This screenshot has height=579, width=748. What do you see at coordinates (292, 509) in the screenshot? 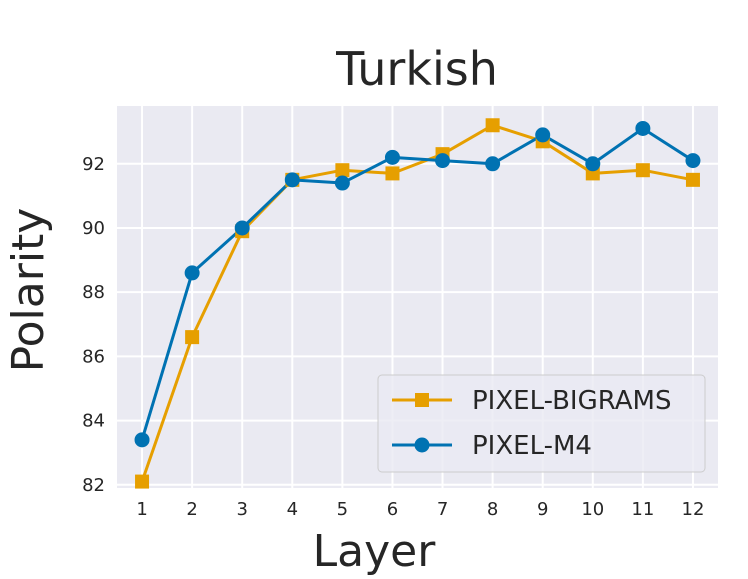
I see `x-tick-label: 4` at bounding box center [292, 509].